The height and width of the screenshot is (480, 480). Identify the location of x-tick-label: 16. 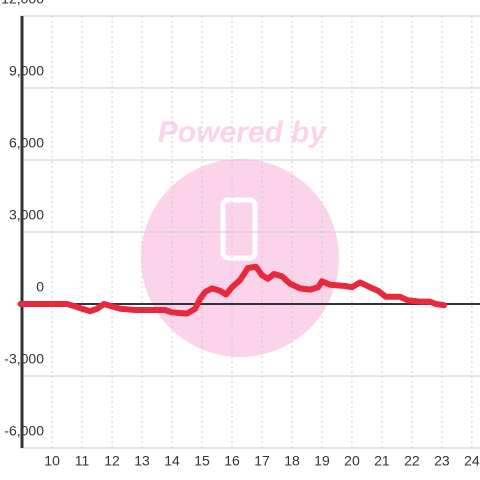
(232, 461).